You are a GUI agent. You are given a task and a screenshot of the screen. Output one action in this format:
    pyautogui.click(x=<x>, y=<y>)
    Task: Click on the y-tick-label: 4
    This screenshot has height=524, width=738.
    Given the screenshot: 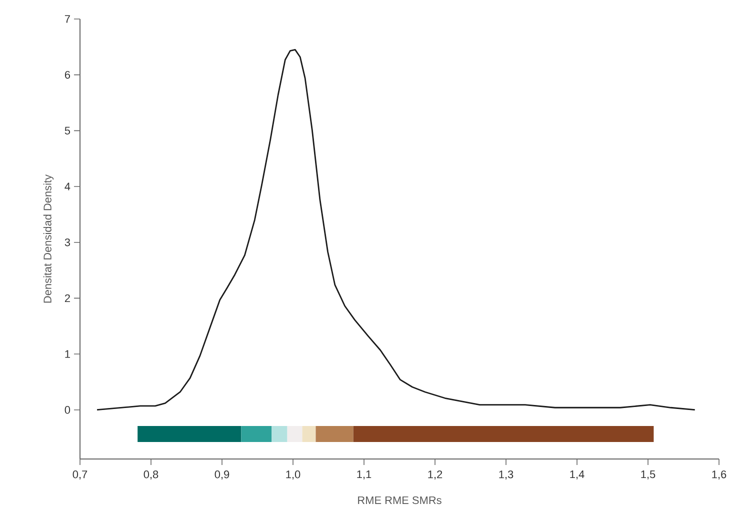 What is the action you would take?
    pyautogui.click(x=67, y=186)
    